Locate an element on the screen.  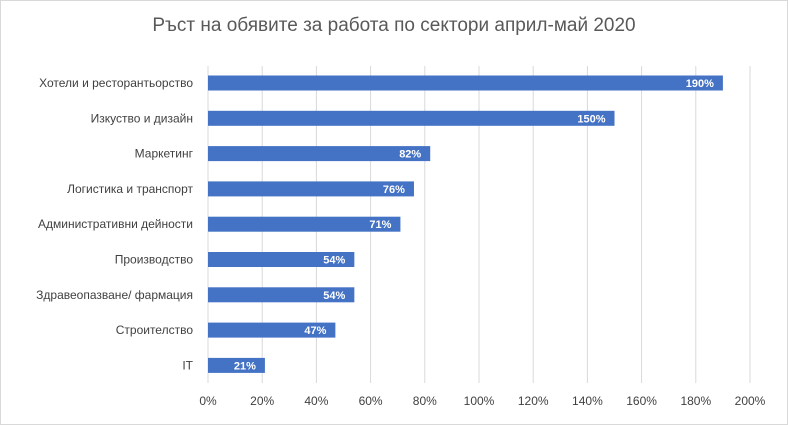
category-label: Хотели и ресторантьорство is located at coordinates (116, 83).